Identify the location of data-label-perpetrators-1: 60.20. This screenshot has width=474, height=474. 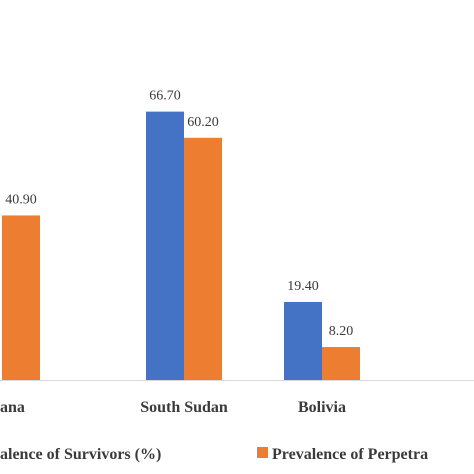
(203, 122).